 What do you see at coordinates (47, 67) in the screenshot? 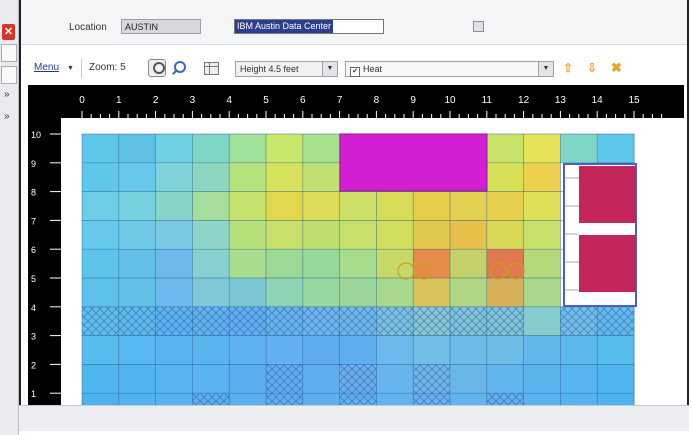
I see `menu-button: Menu` at bounding box center [47, 67].